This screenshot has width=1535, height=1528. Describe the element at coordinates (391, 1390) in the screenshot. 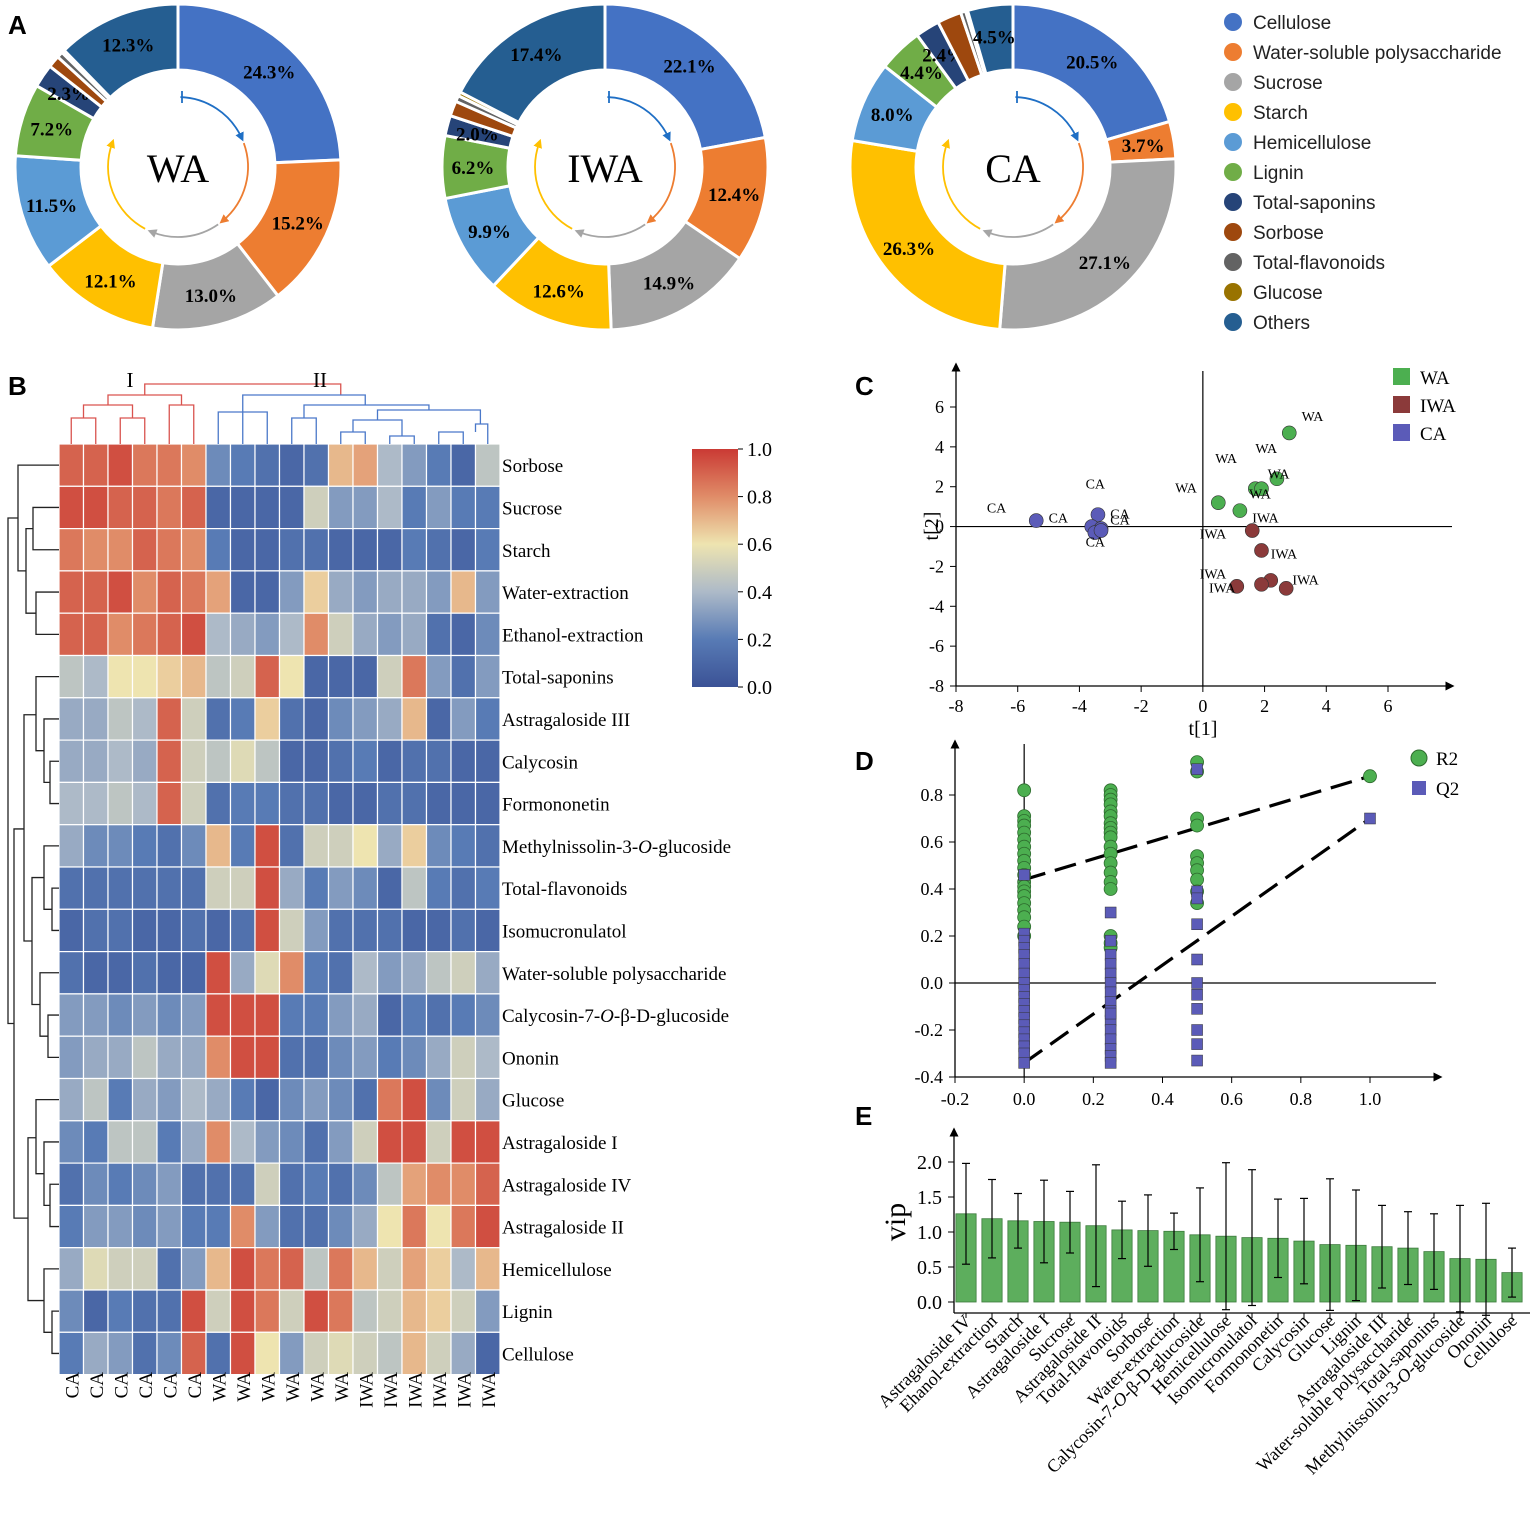

I see `heatmap-col-label: IWA` at that location.